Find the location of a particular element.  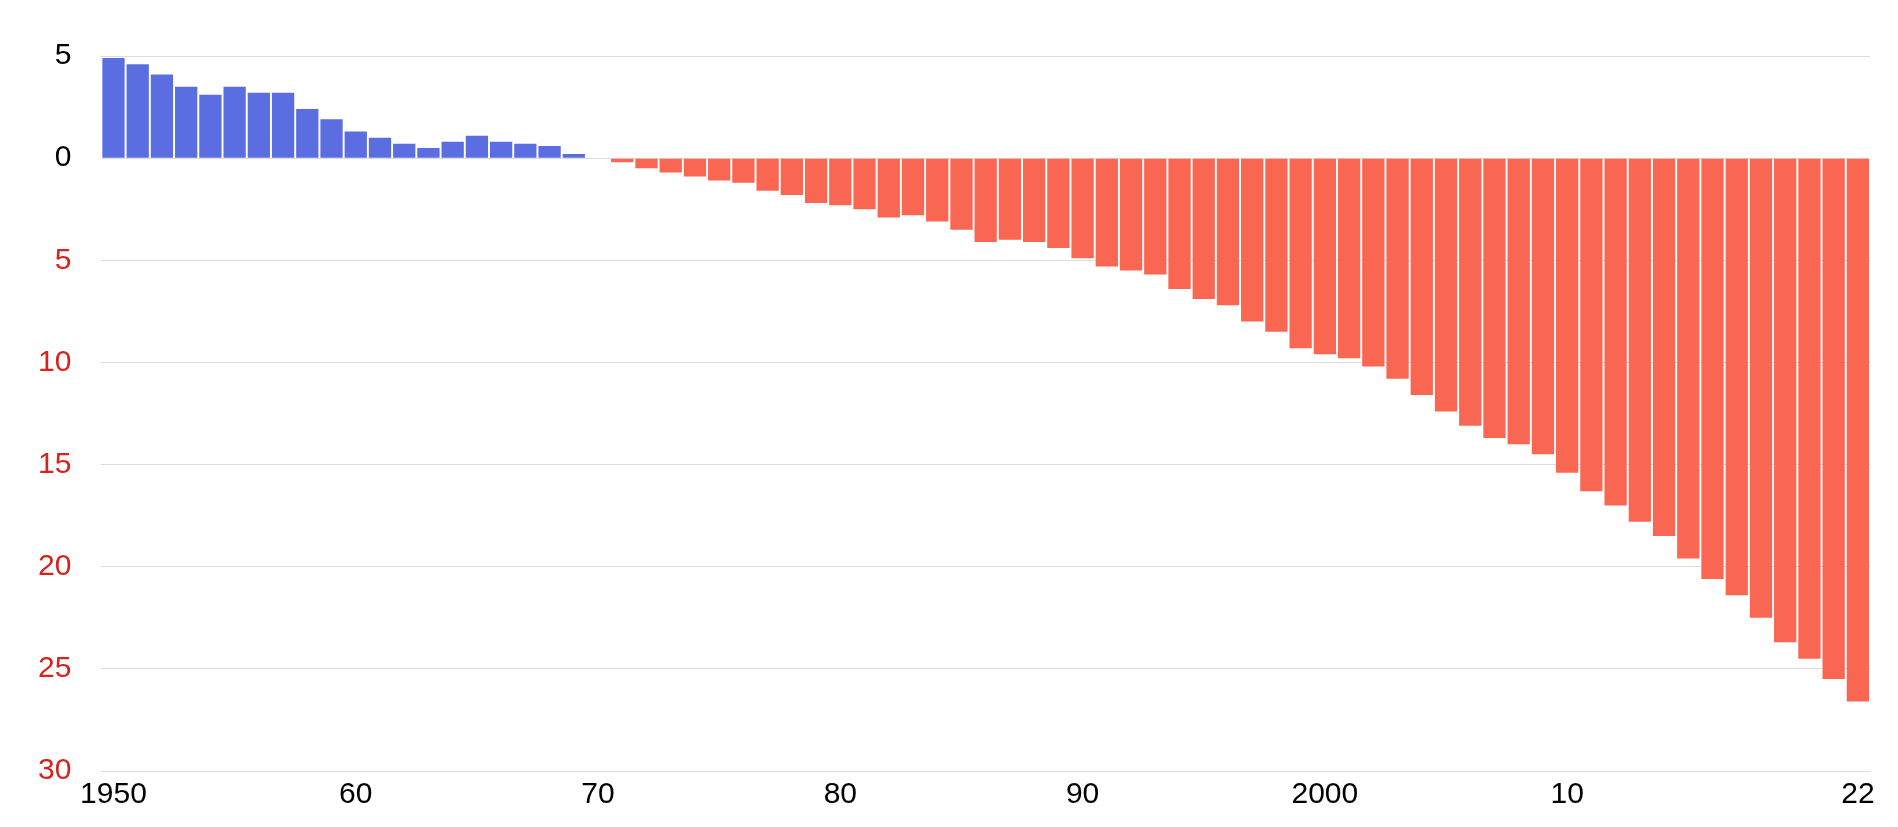

y-tick-label: 15 is located at coordinates (54, 462).